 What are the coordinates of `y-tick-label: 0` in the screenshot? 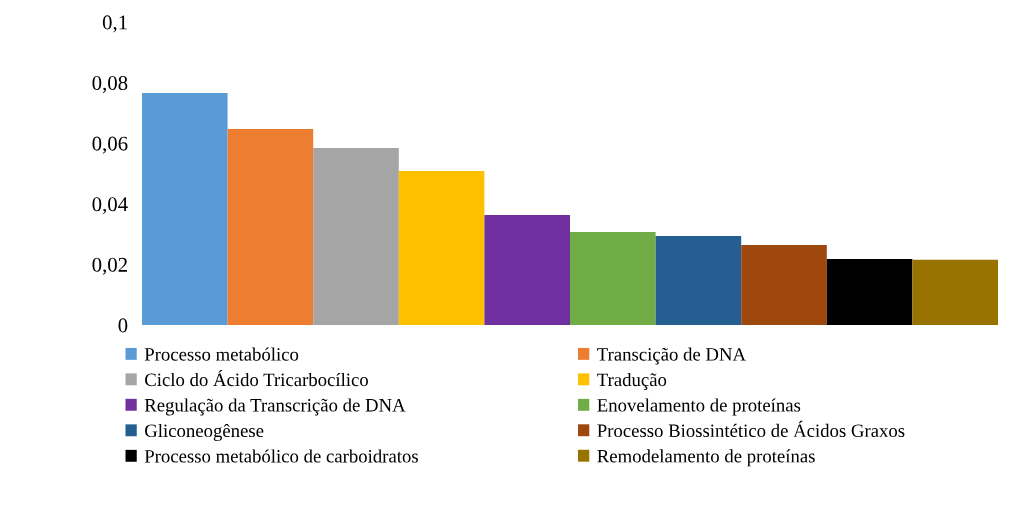 It's located at (123, 325).